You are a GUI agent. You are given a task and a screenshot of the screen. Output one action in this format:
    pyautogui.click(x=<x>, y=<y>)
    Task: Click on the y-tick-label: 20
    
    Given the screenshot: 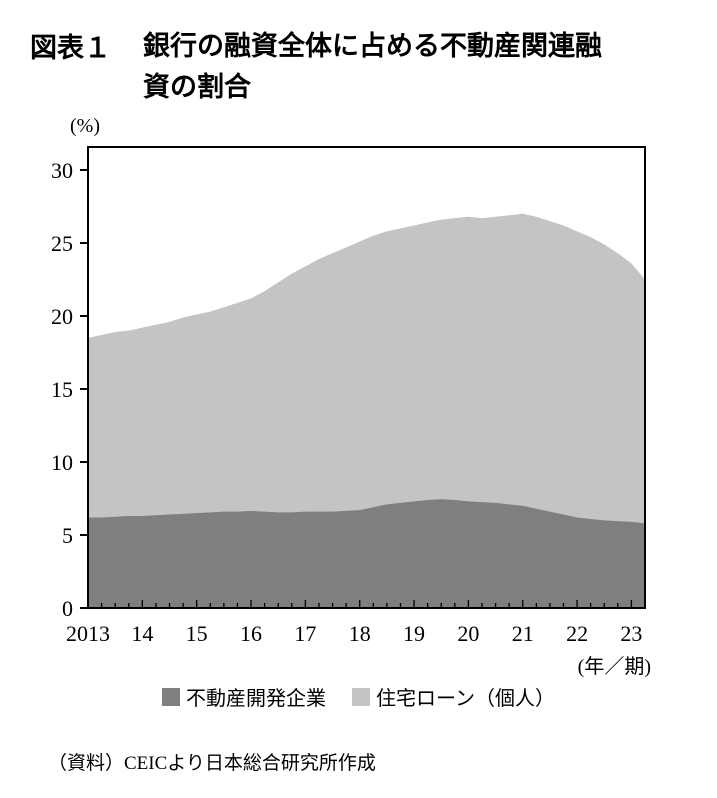 What is the action you would take?
    pyautogui.click(x=62, y=316)
    